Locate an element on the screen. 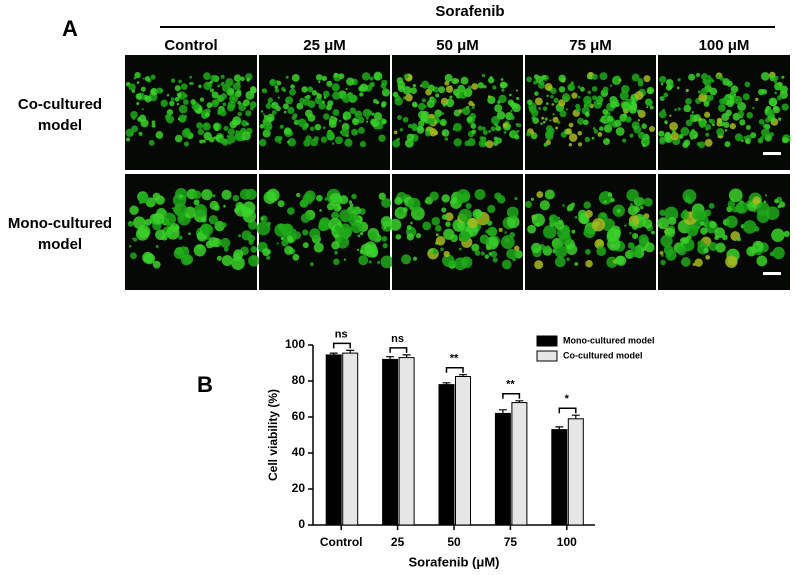  column-header: 75 μM is located at coordinates (590, 45).